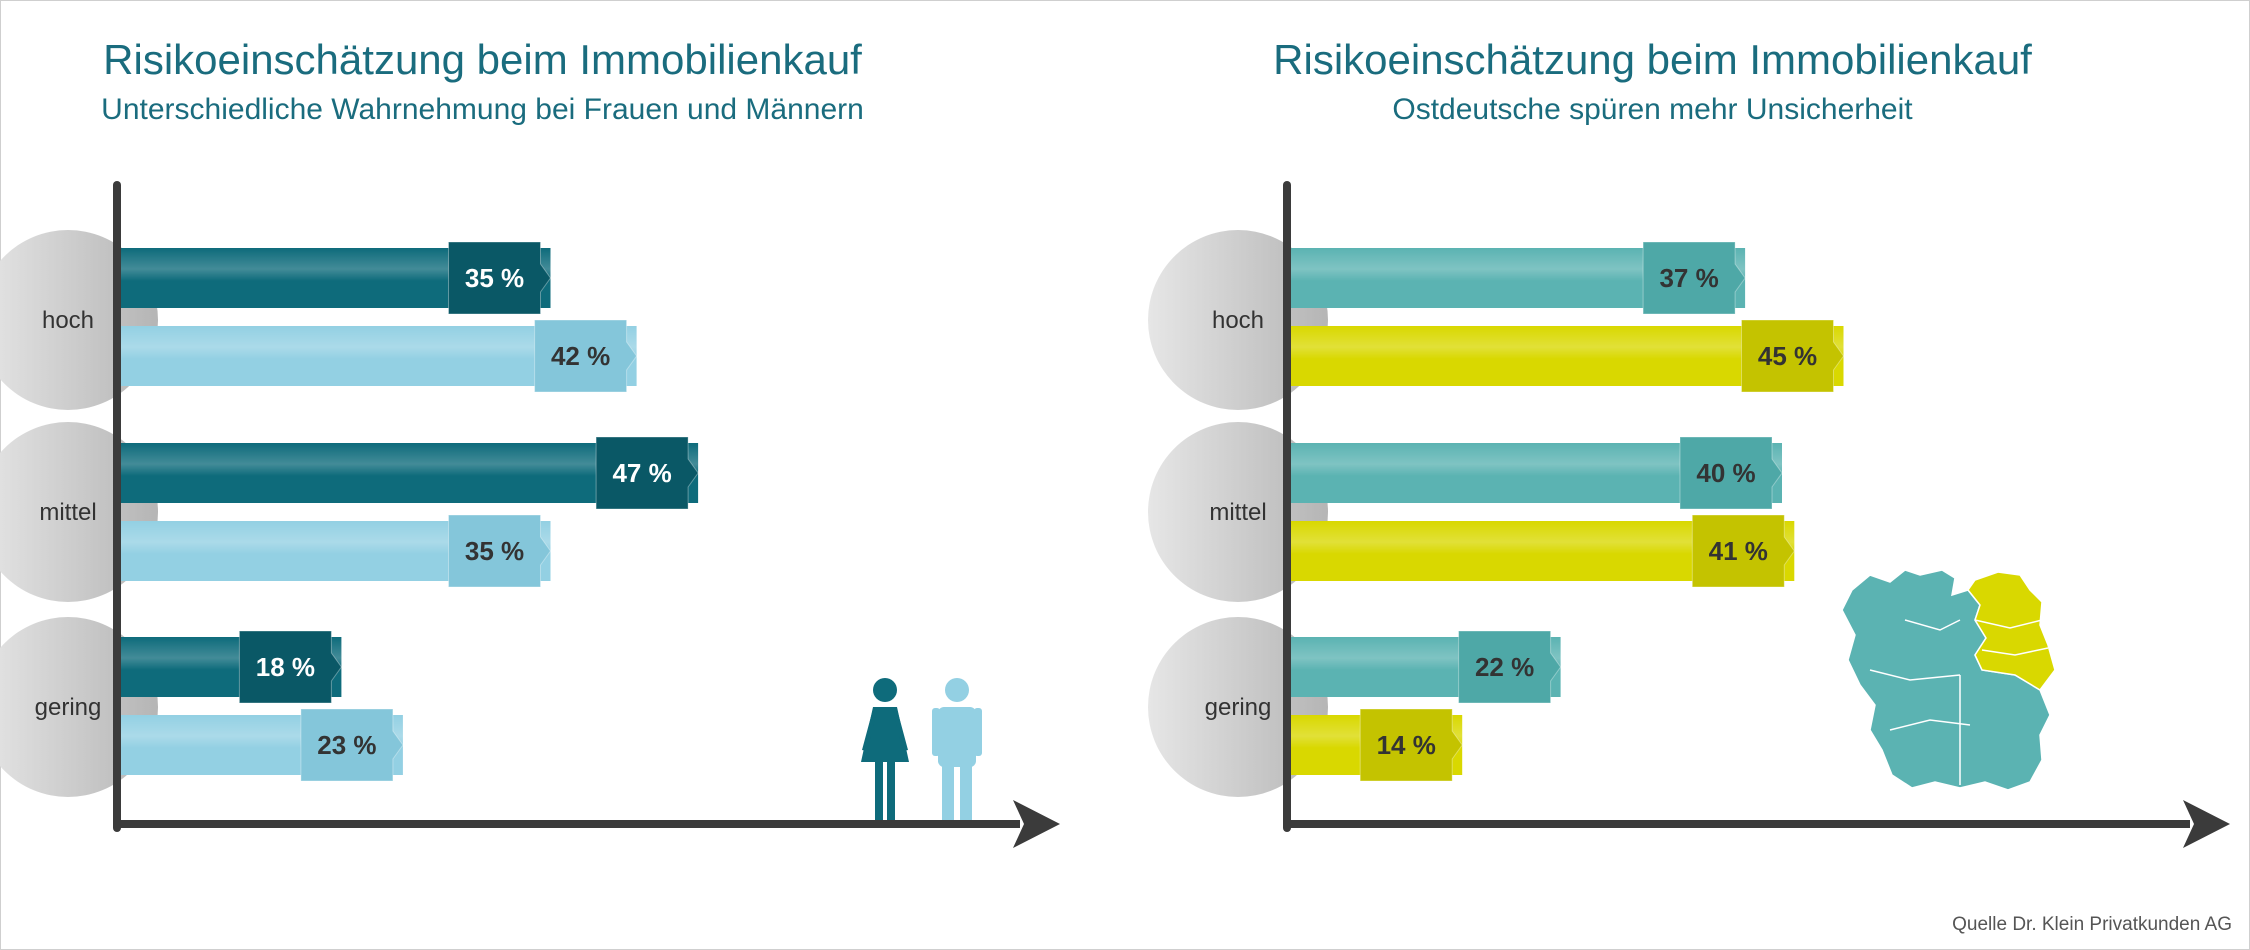 Image resolution: width=2250 pixels, height=950 pixels. Describe the element at coordinates (641, 473) in the screenshot. I see `value-label: 47 %` at that location.